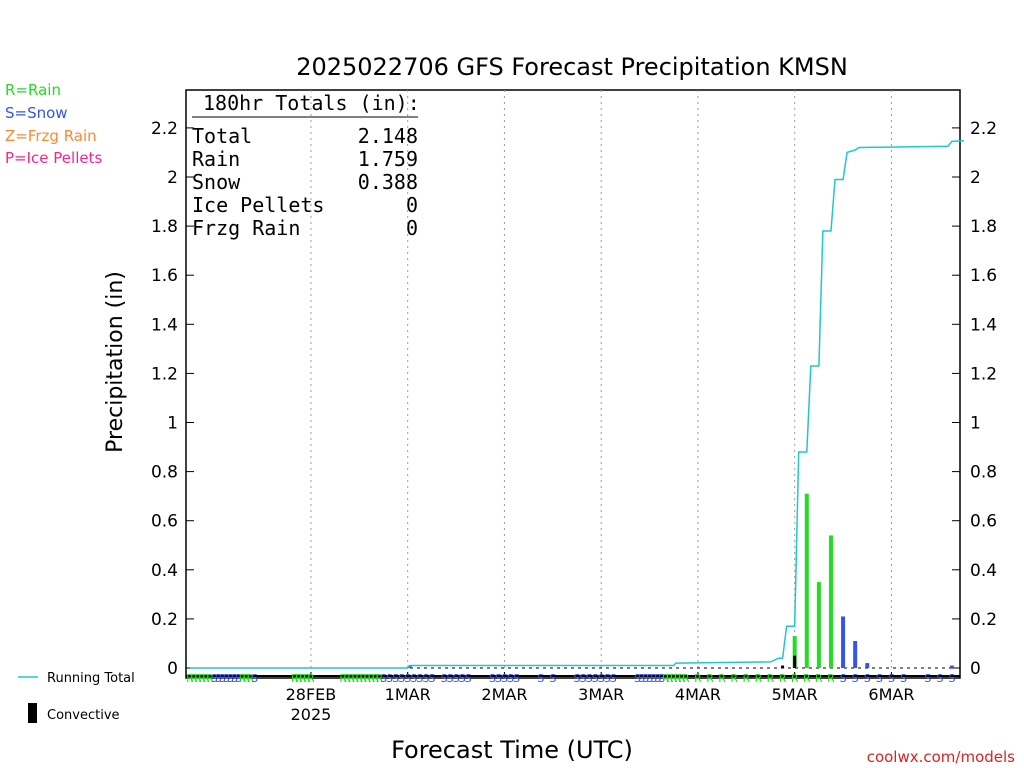 Image resolution: width=1024 pixels, height=768 pixels. I want to click on precip-type-mark-24: R, so click(351, 678).